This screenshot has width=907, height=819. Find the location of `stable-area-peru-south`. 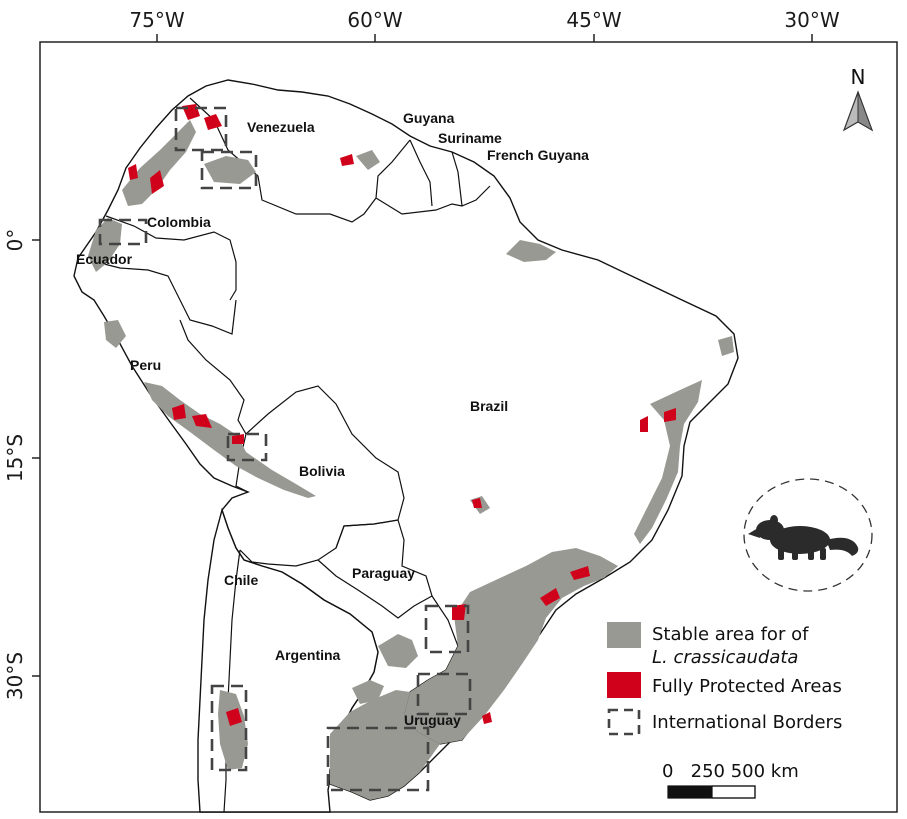

stable-area-peru-south is located at coordinates (230, 440).